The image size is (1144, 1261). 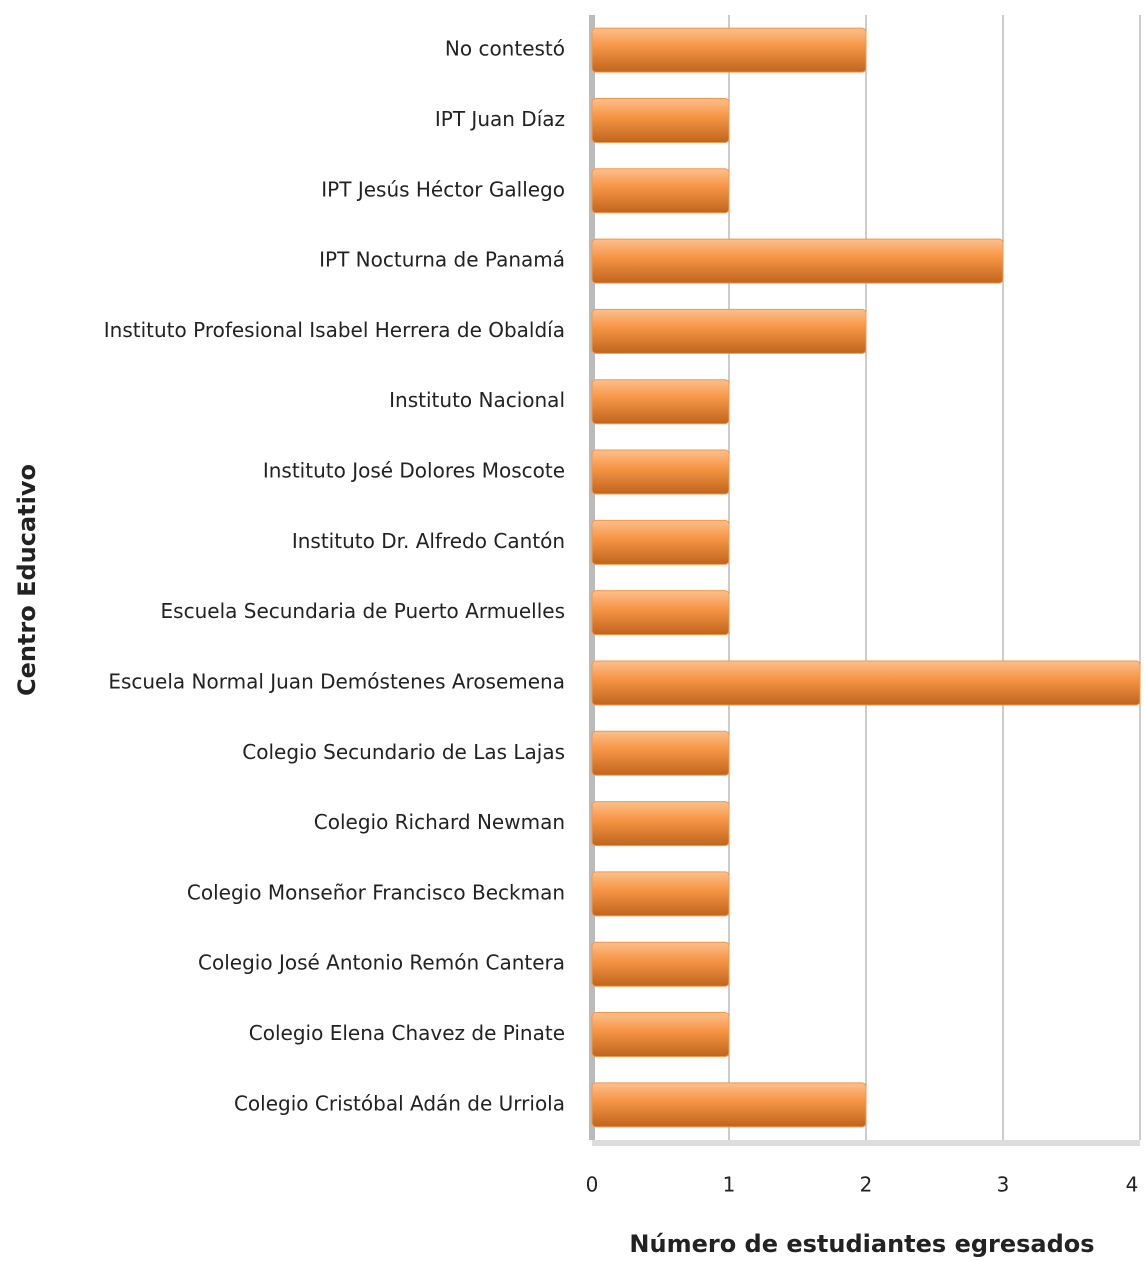 What do you see at coordinates (477, 400) in the screenshot?
I see `y-tick-label: Instituto Nacional` at bounding box center [477, 400].